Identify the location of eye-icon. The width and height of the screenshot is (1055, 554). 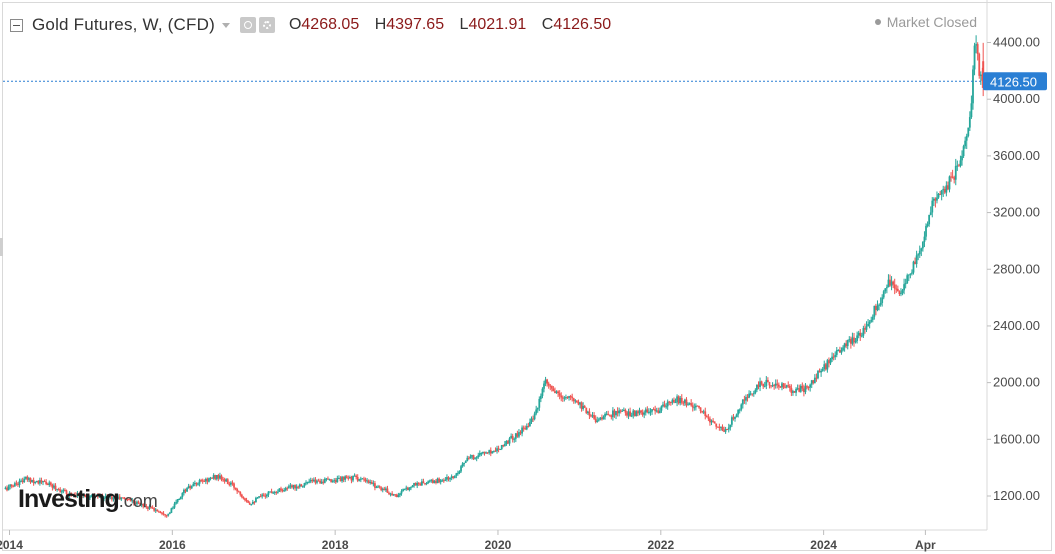
(247, 25).